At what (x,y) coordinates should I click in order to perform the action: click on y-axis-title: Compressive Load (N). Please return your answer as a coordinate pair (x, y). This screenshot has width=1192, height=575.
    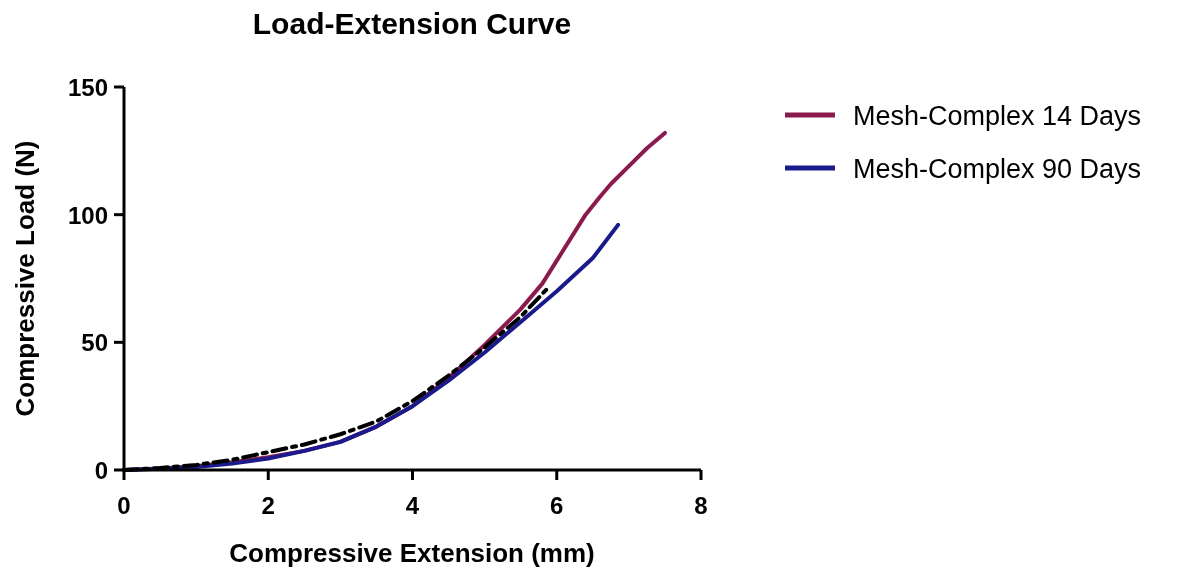
    Looking at the image, I should click on (25, 278).